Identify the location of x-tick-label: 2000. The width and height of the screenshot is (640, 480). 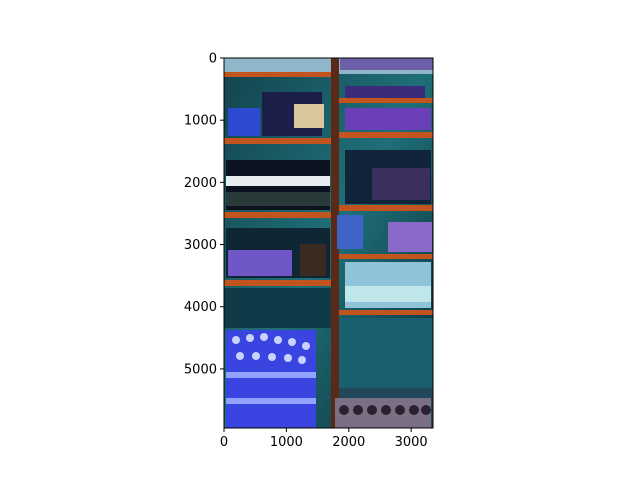
(348, 442).